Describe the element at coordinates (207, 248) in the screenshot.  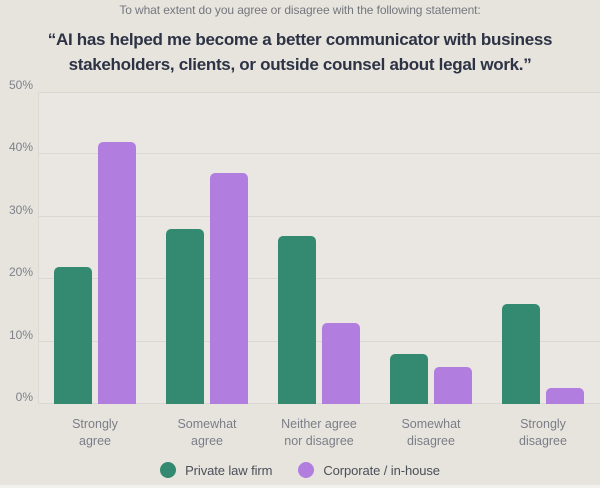
I see `bar-group-somewhat-agree` at that location.